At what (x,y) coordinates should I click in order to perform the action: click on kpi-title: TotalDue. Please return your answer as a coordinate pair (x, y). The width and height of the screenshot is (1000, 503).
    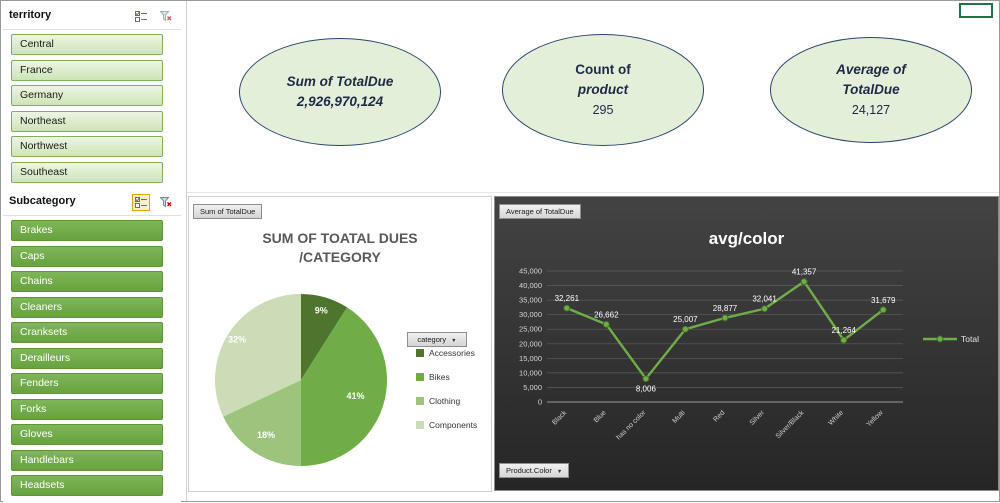
    Looking at the image, I should click on (871, 89).